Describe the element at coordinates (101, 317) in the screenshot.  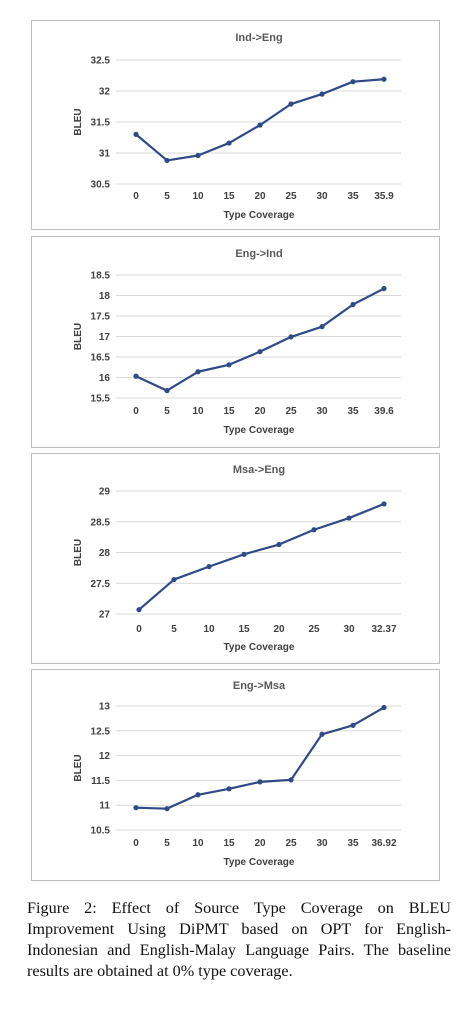
I see `y-tick-label: 17.5` at that location.